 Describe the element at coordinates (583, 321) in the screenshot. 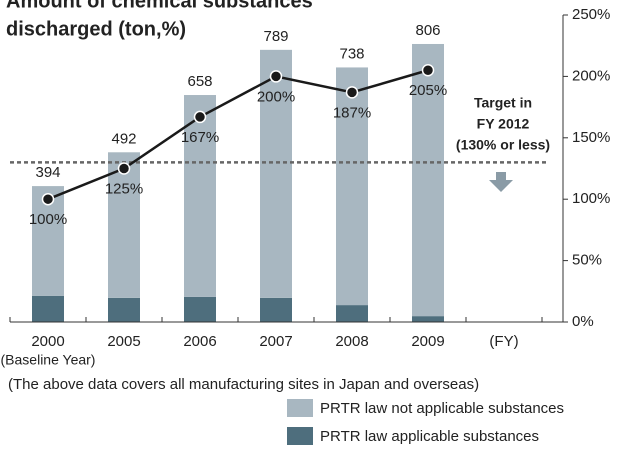

I see `y2-tick-label: 0%` at that location.